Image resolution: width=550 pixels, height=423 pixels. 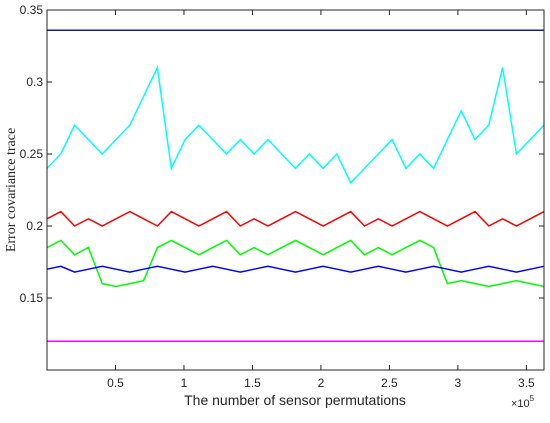 I want to click on y-axis-title: Error covariance trace, so click(x=11, y=190).